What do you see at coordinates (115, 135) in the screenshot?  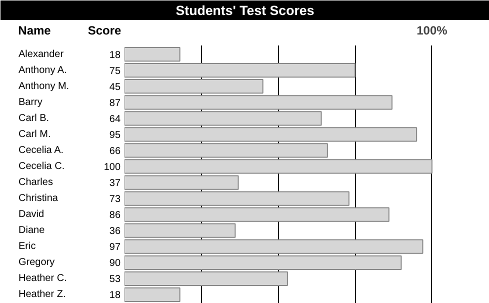 I see `data-label: 95` at bounding box center [115, 135].